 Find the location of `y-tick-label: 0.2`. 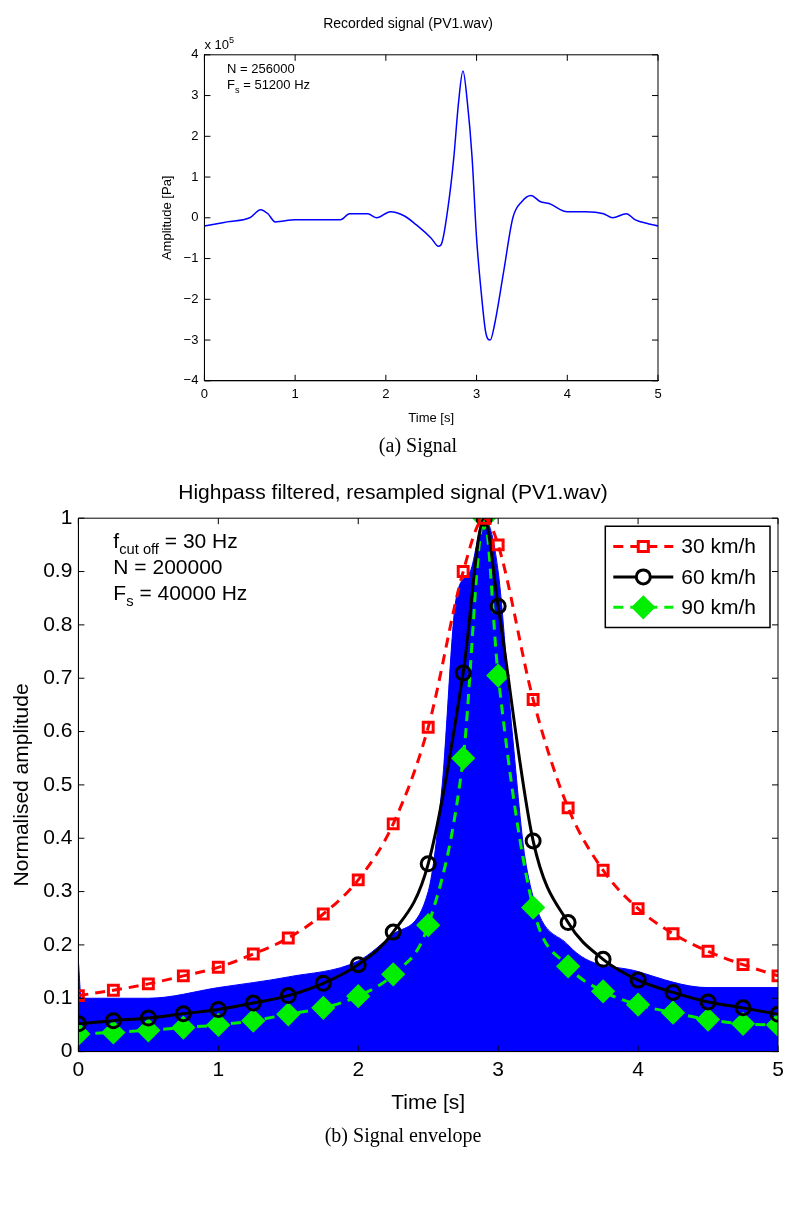

y-tick-label: 0.2 is located at coordinates (58, 943).